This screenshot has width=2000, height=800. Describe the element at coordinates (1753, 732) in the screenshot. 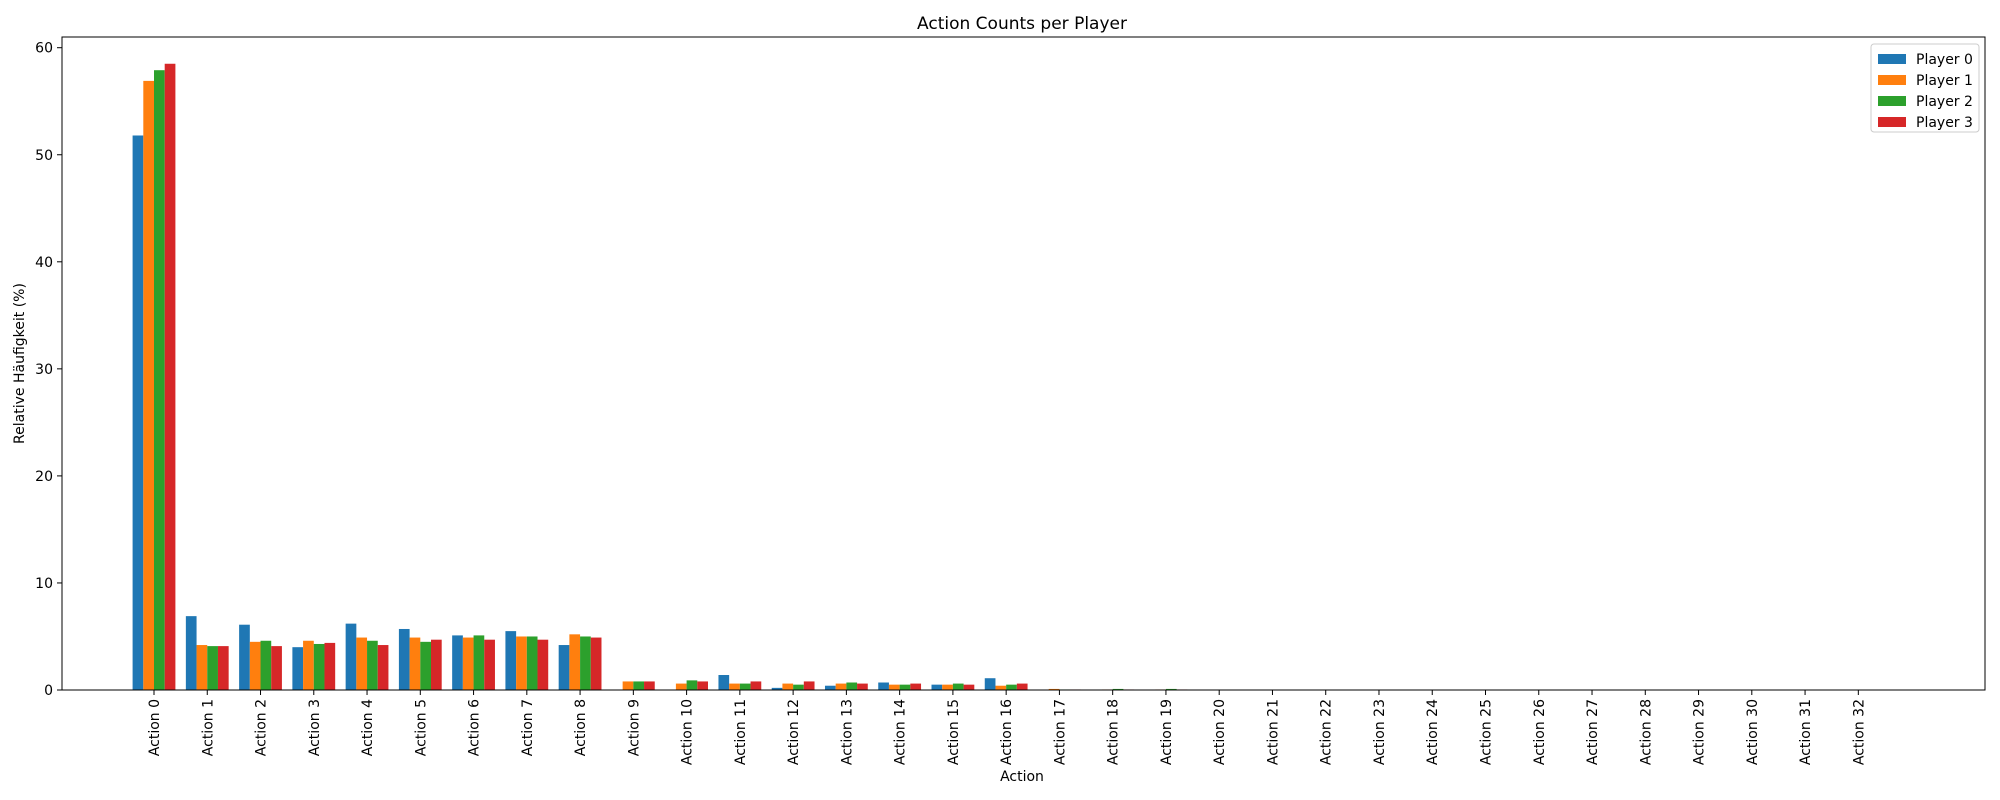

I see `x-tick-label: Action 30` at that location.